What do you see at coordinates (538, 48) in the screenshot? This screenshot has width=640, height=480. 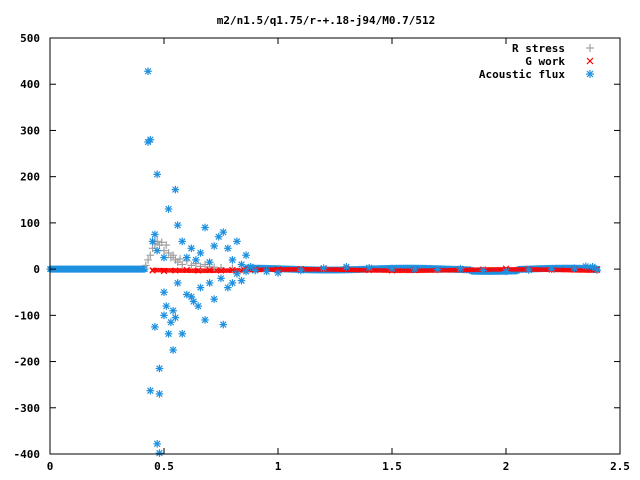 I see `legend-label: R stress` at bounding box center [538, 48].